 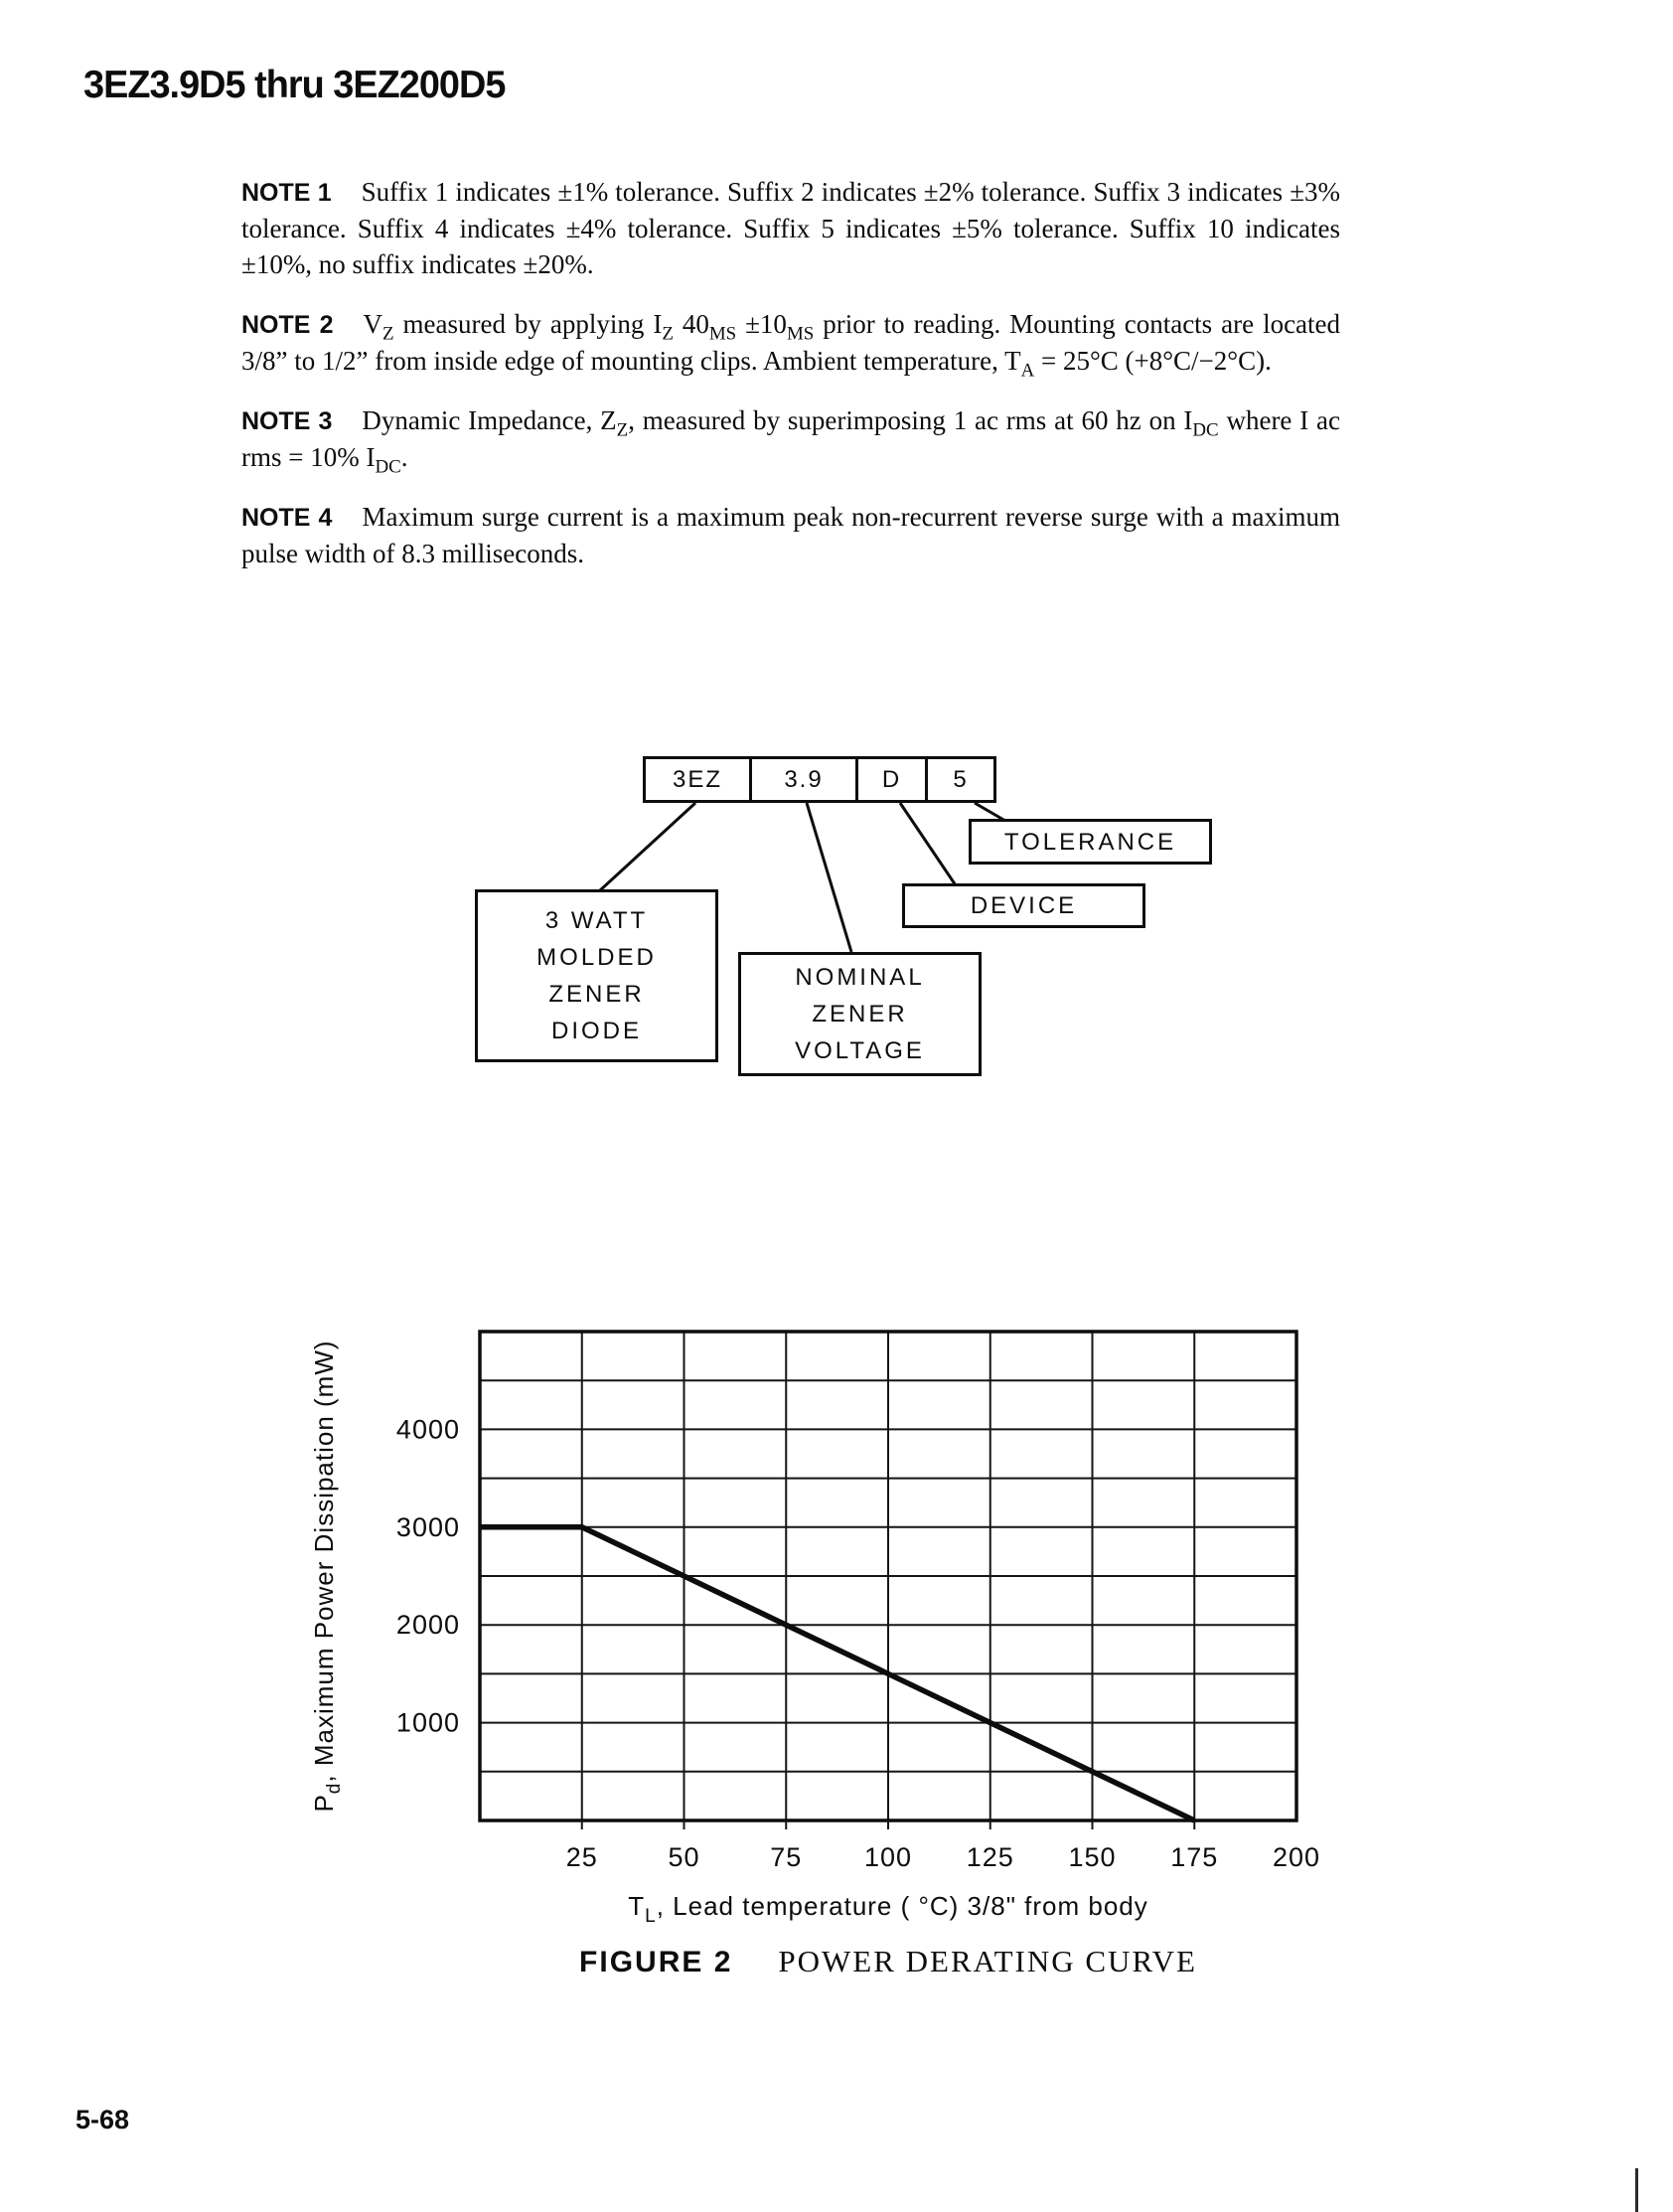 What do you see at coordinates (991, 1857) in the screenshot?
I see `svg-text: 125` at bounding box center [991, 1857].